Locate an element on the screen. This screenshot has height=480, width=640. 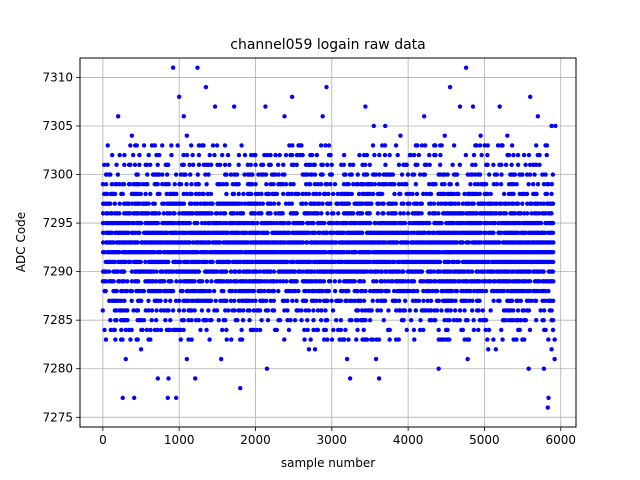
x-tick-label: 6000 is located at coordinates (560, 440).